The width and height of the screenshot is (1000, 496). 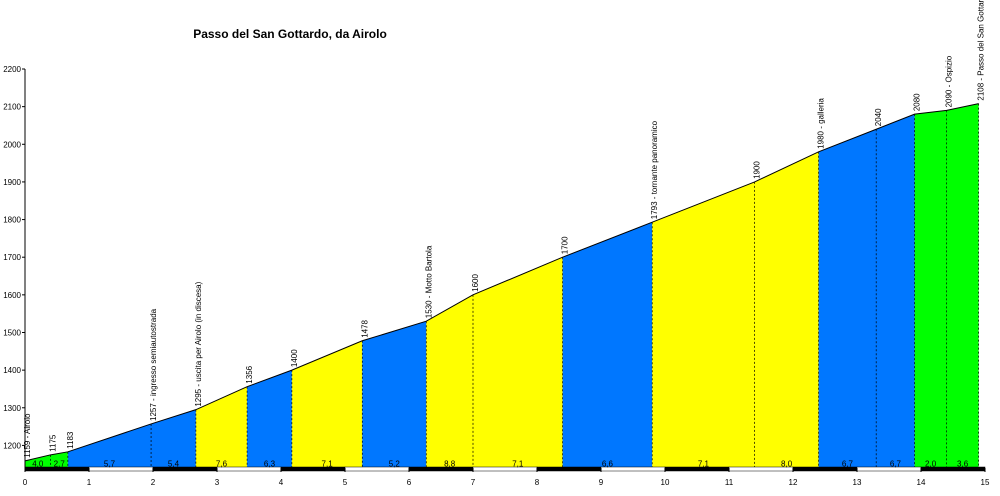 What do you see at coordinates (981, 50) in the screenshot?
I see `annotation-label-17: 2108 - Passo del San Gottardo` at bounding box center [981, 50].